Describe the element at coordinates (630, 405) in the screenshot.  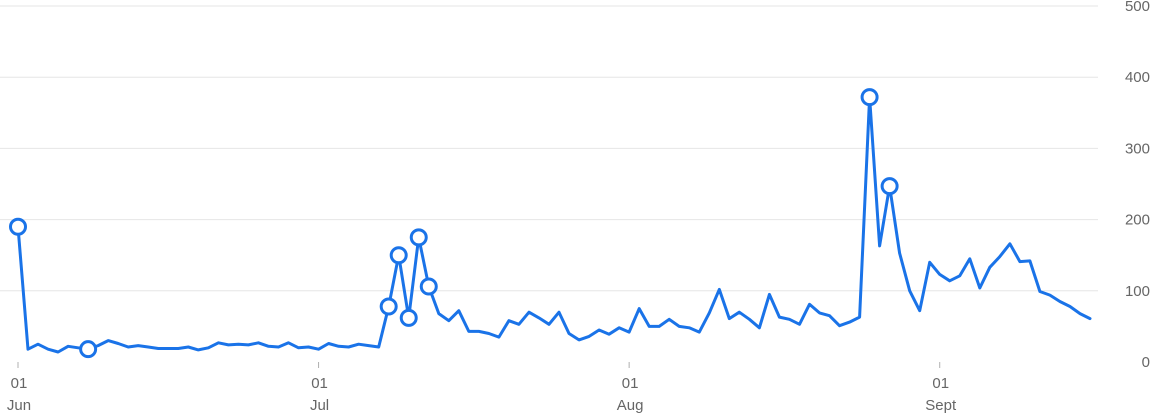
I see `x-tick-month: Aug` at that location.